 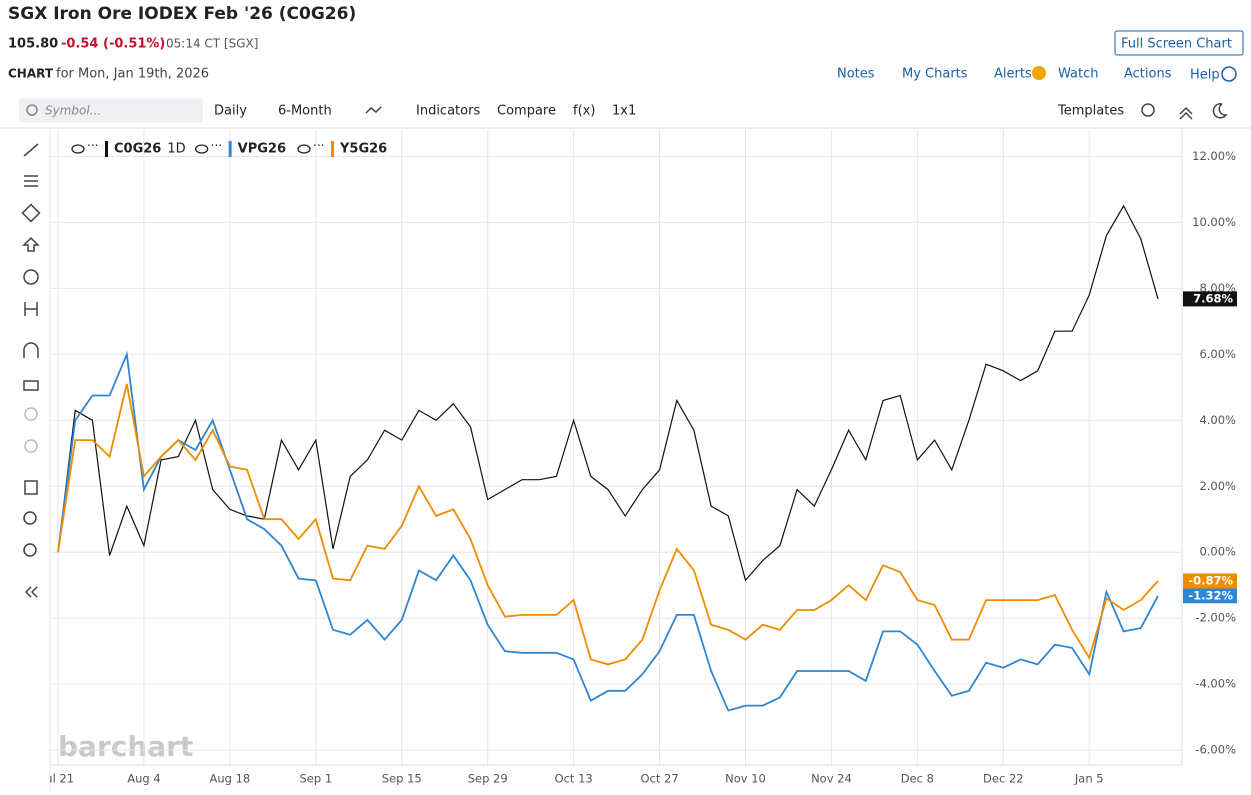 What do you see at coordinates (31, 414) in the screenshot?
I see `tool-undo` at bounding box center [31, 414].